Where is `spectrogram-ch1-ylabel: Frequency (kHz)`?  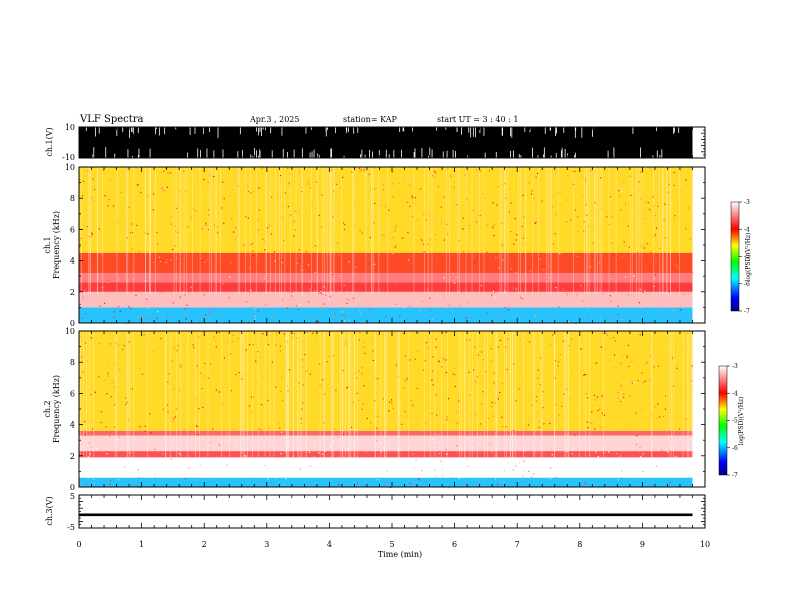 spectrogram-ch1-ylabel: Frequency (kHz) is located at coordinates (56, 245).